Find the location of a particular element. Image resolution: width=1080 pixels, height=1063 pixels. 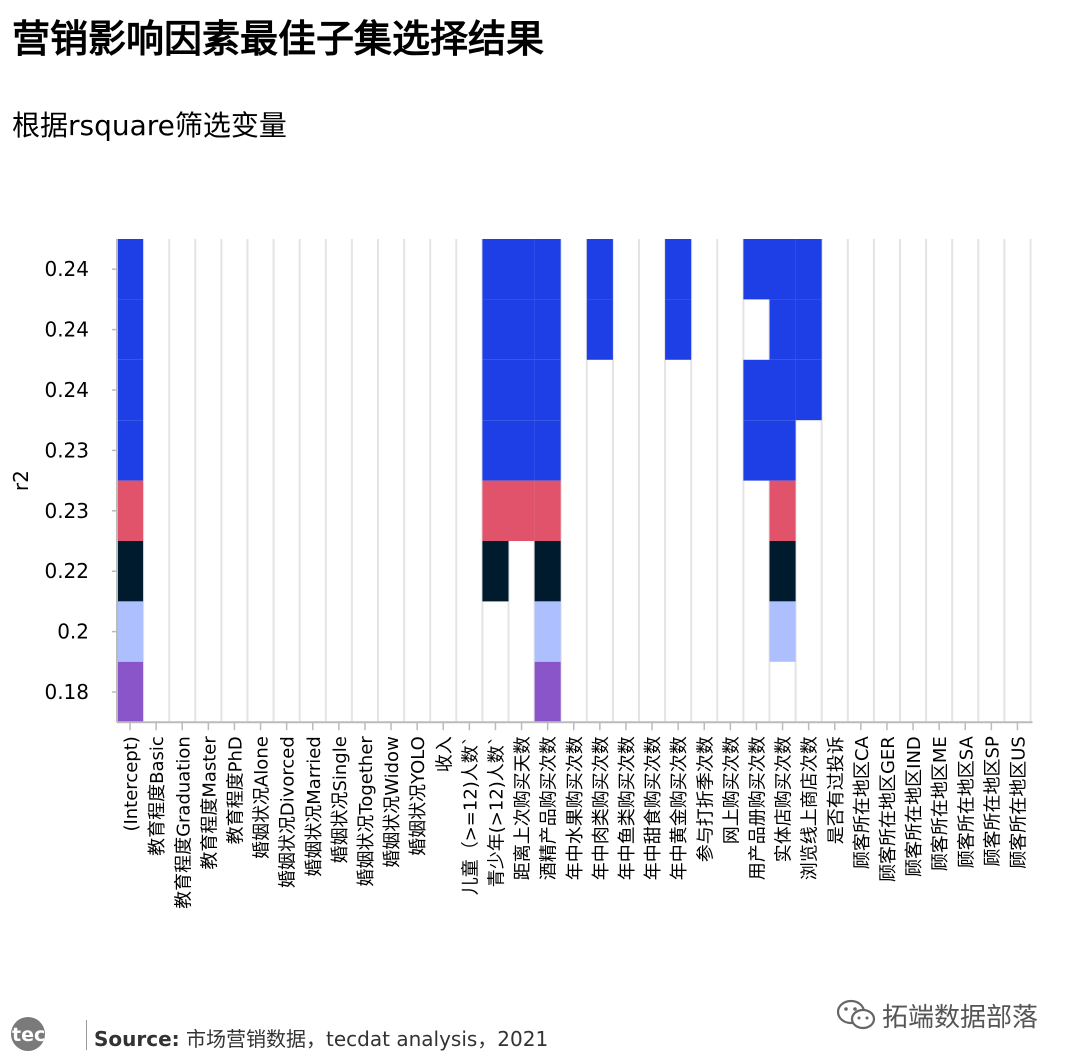

y-axis-label: r2 is located at coordinates (21, 480).